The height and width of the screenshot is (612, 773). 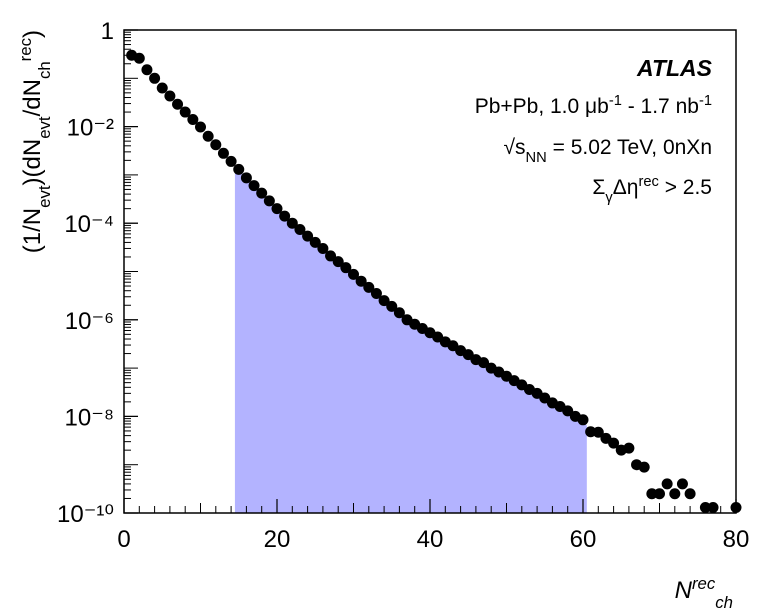 I want to click on x-tick-label: 20, so click(x=277, y=539).